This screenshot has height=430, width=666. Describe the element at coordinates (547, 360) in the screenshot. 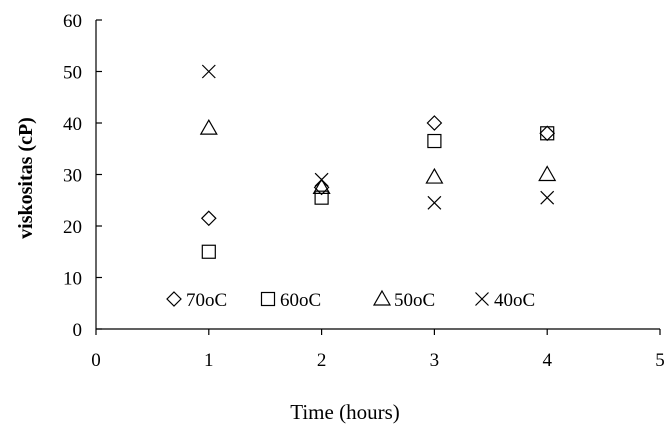

I see `x-tick-label: 4` at that location.